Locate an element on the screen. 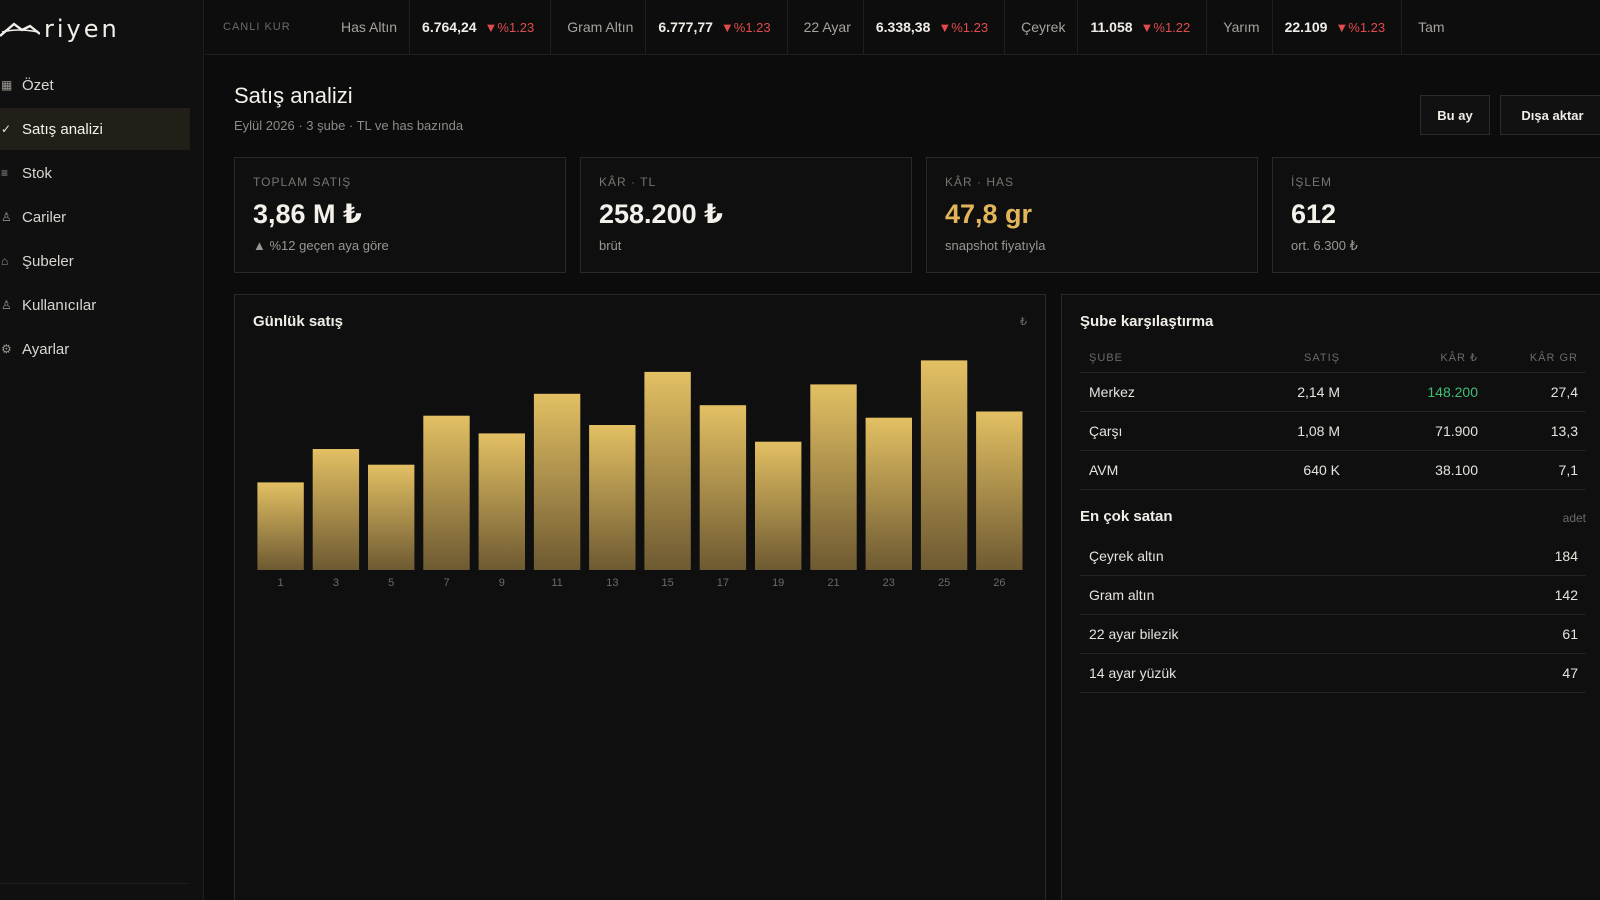  x-tick-label: 3 is located at coordinates (336, 583).